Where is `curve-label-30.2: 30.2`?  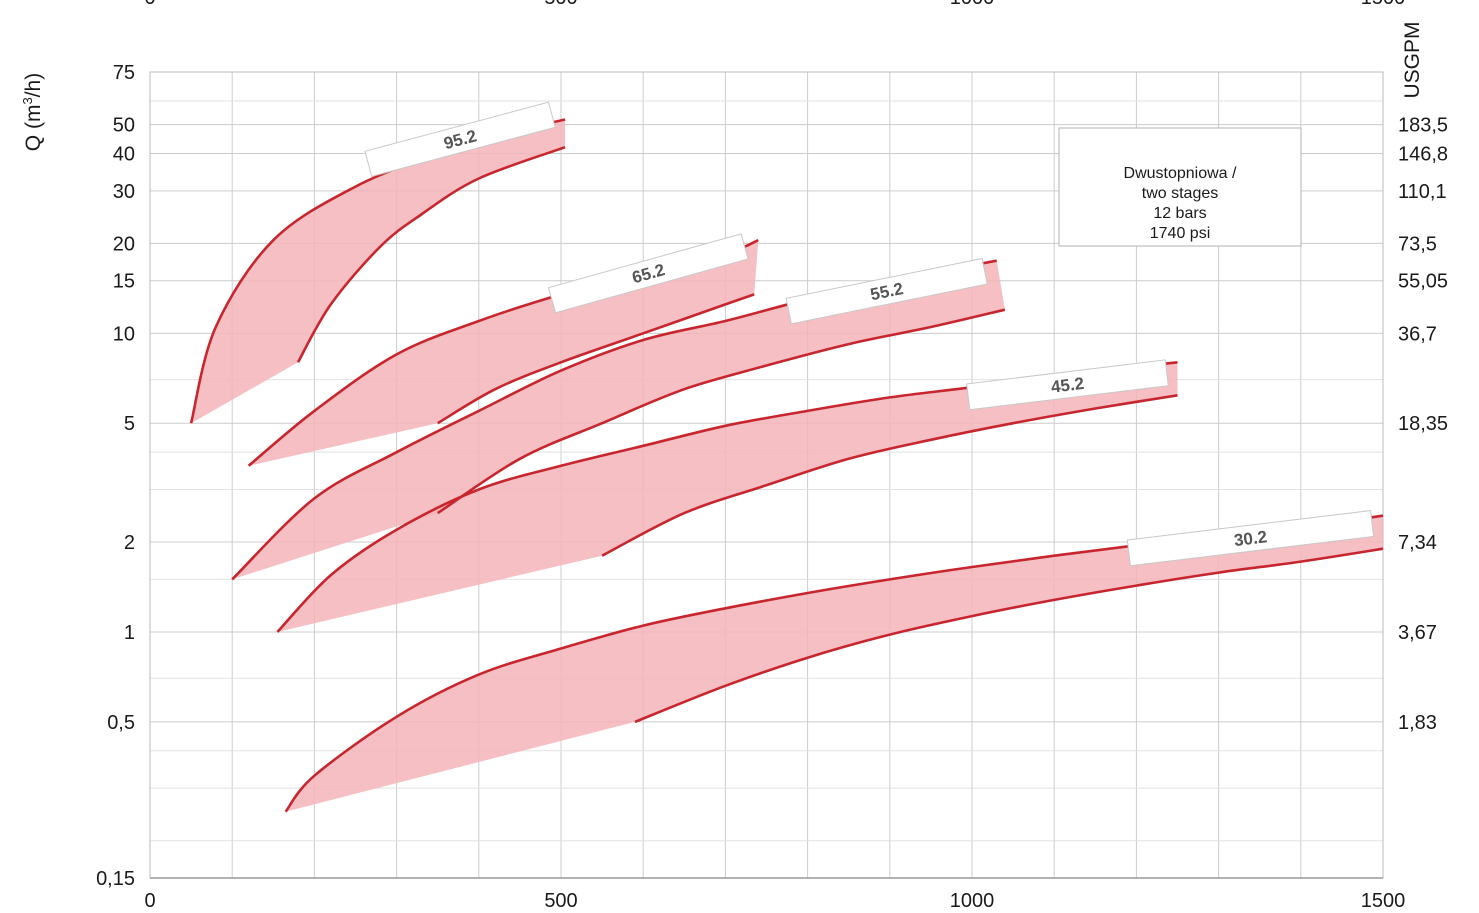 curve-label-30.2: 30.2 is located at coordinates (1250, 538).